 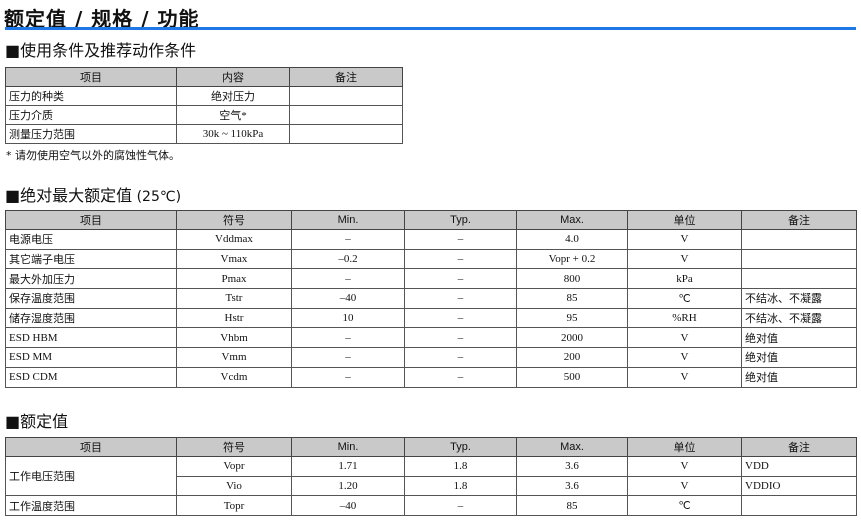 I want to click on table-cell: Vio, so click(x=234, y=486).